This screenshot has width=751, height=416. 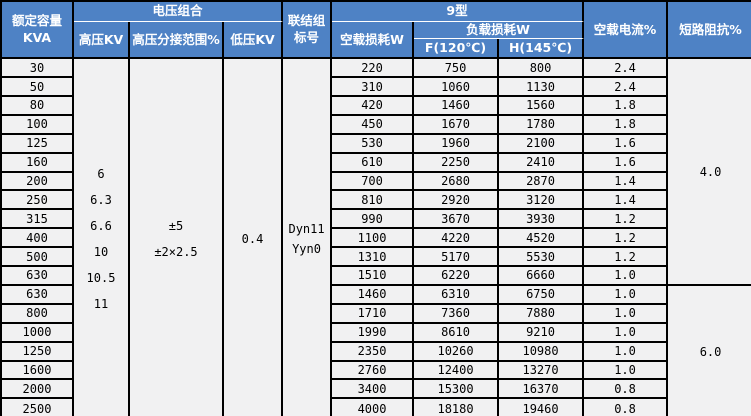 What do you see at coordinates (102, 41) in the screenshot?
I see `header-hv: 高压KV` at bounding box center [102, 41].